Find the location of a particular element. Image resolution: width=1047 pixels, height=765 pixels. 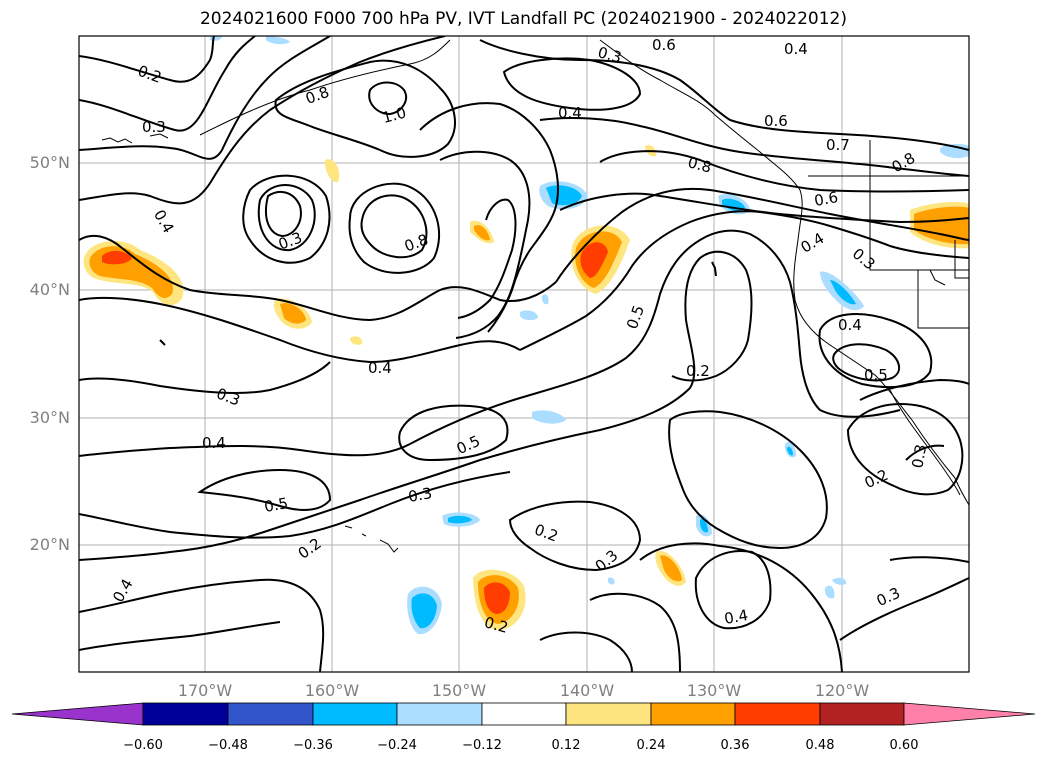

colorbar-tick-label: −0.36 is located at coordinates (313, 745).